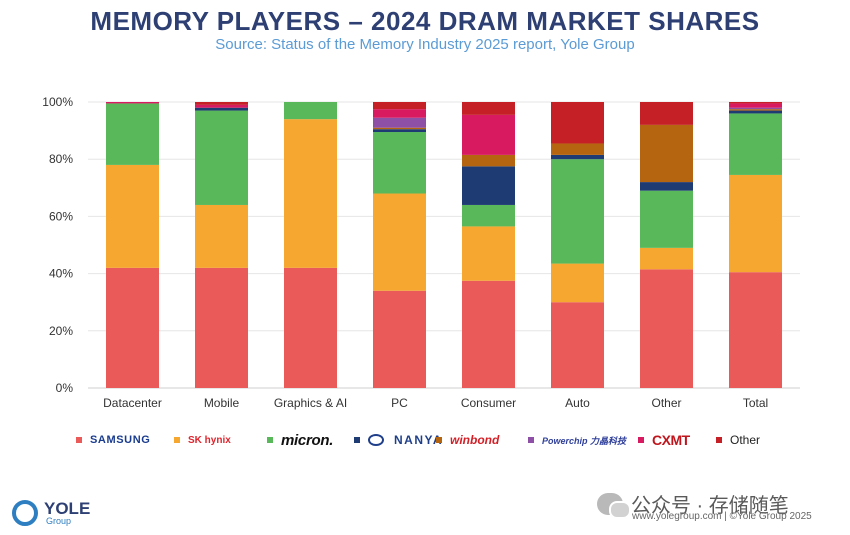 The width and height of the screenshot is (850, 535). What do you see at coordinates (671, 440) in the screenshot?
I see `legend-label-cxmt: CXMT` at bounding box center [671, 440].